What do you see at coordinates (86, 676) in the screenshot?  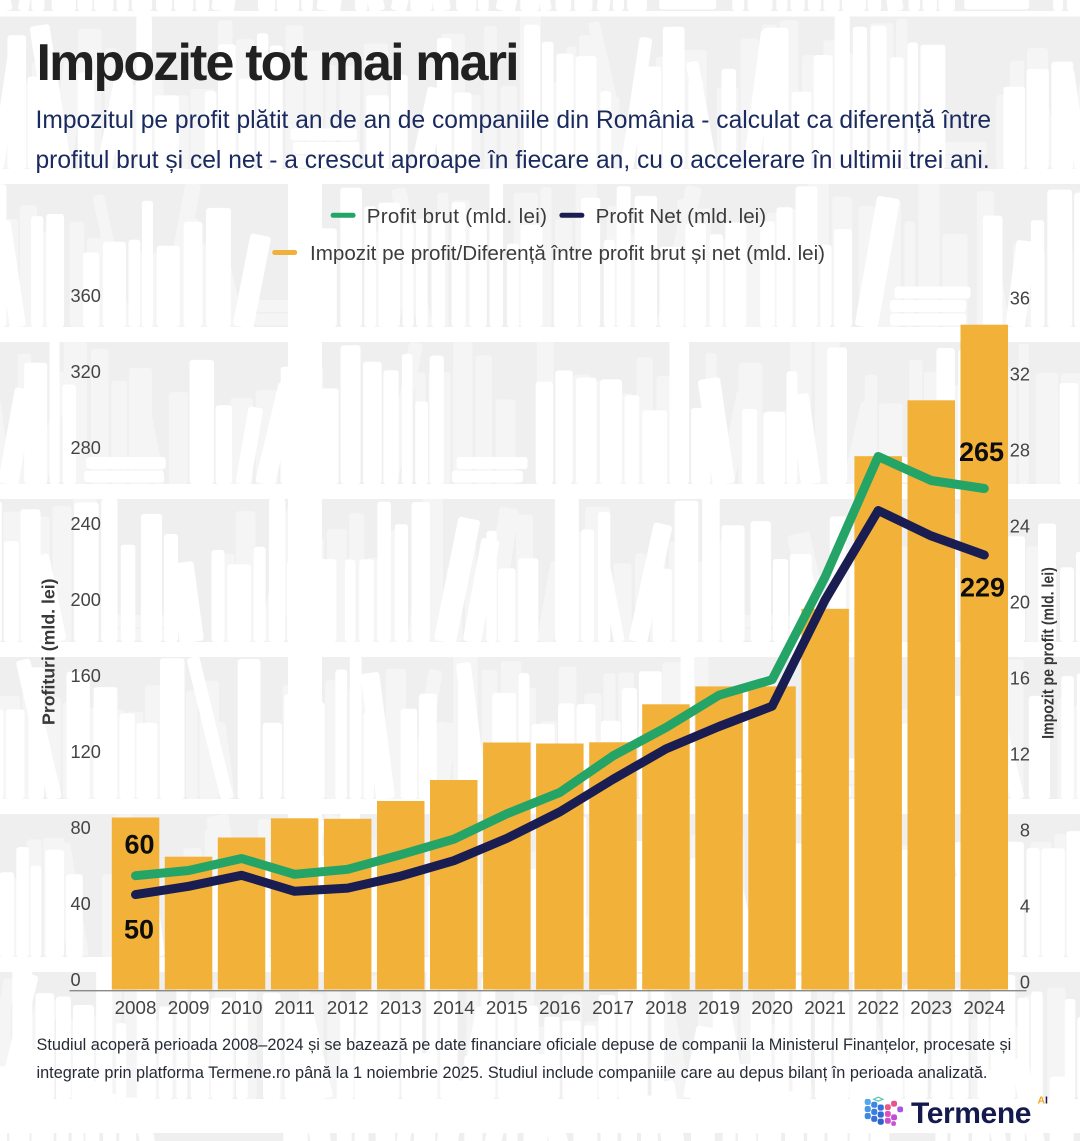 I see `svg-text: 160` at bounding box center [86, 676].